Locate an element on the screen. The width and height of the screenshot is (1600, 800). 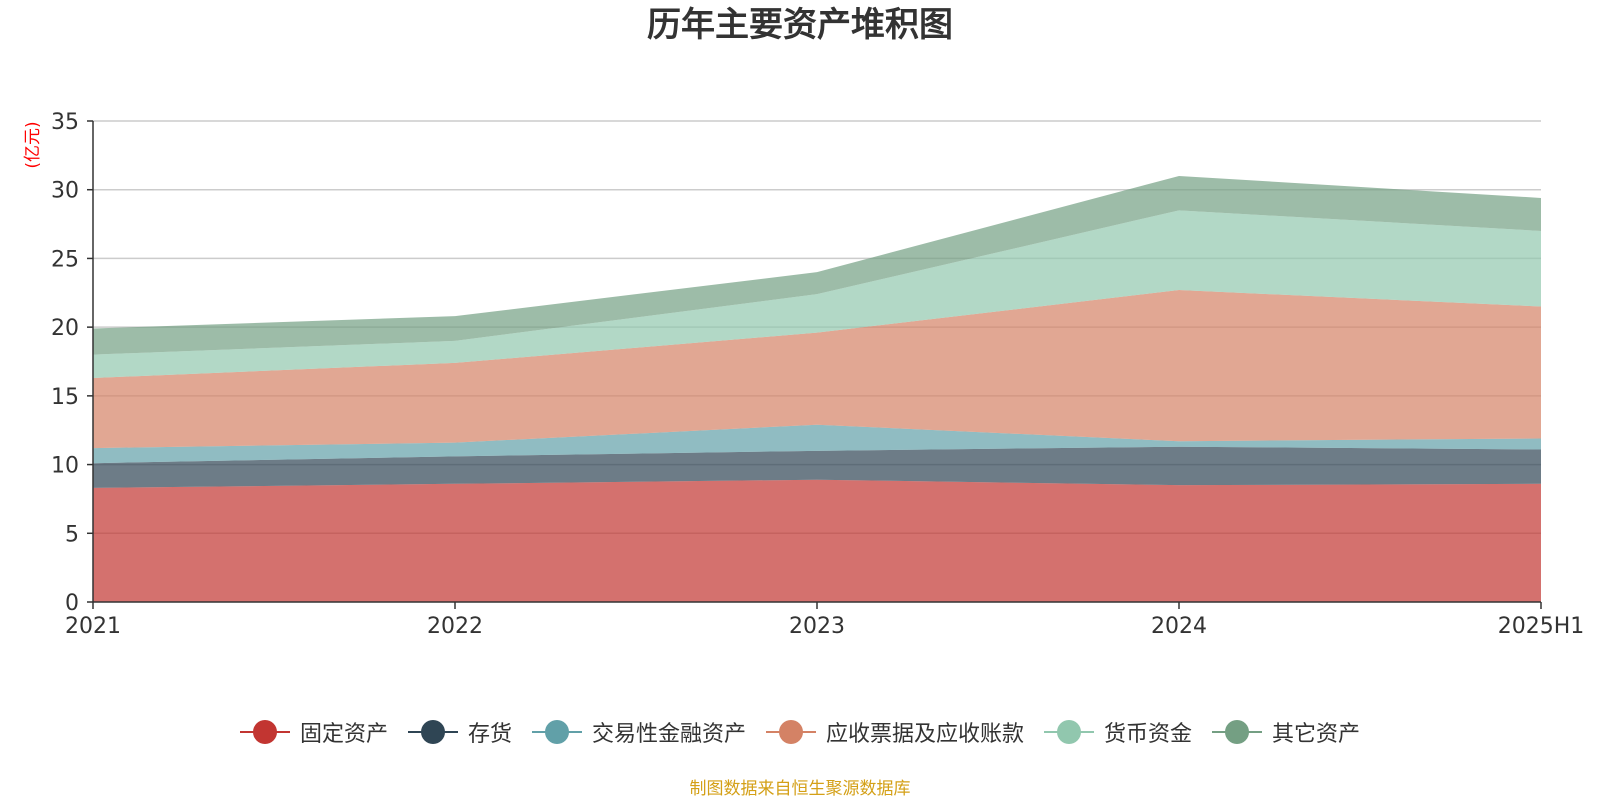
y-tick-label-5: 5 is located at coordinates (72, 534).